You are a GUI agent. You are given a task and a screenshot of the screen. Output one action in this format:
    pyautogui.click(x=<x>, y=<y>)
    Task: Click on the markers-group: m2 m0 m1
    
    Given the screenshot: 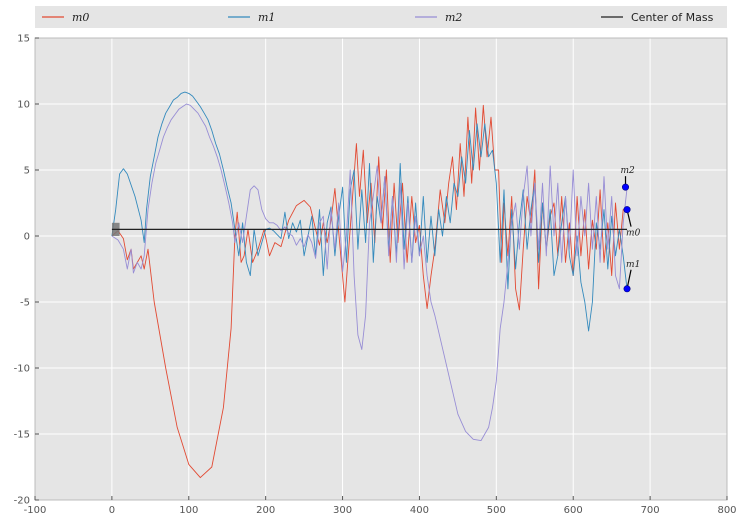 What is the action you would take?
    pyautogui.click(x=631, y=229)
    